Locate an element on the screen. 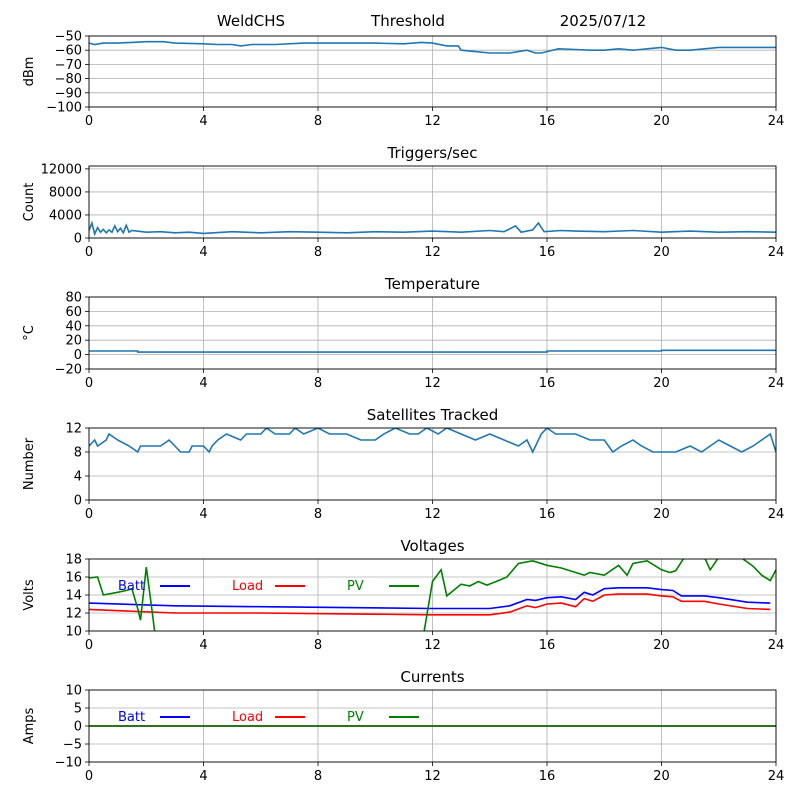  chart-title: Voltages is located at coordinates (432, 546).